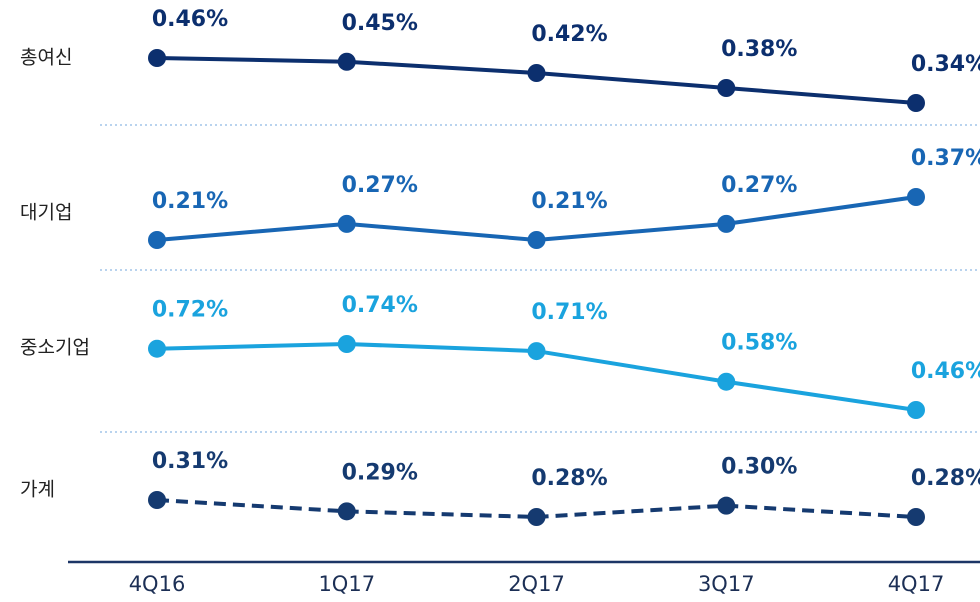 The width and height of the screenshot is (980, 602). What do you see at coordinates (346, 584) in the screenshot?
I see `x-tick-label: 1Q17` at bounding box center [346, 584].